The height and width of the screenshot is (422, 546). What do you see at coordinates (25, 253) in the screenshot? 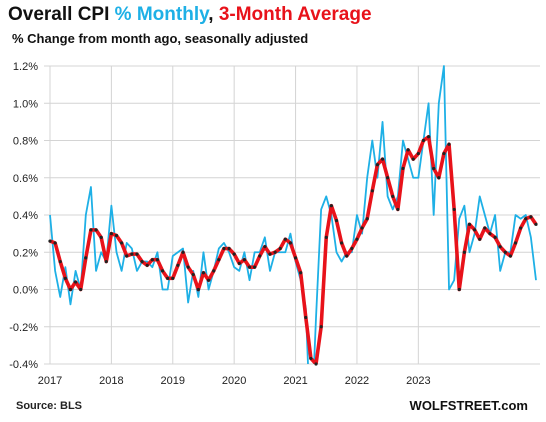
I see `y-tick-label: 0.2%` at bounding box center [25, 253].